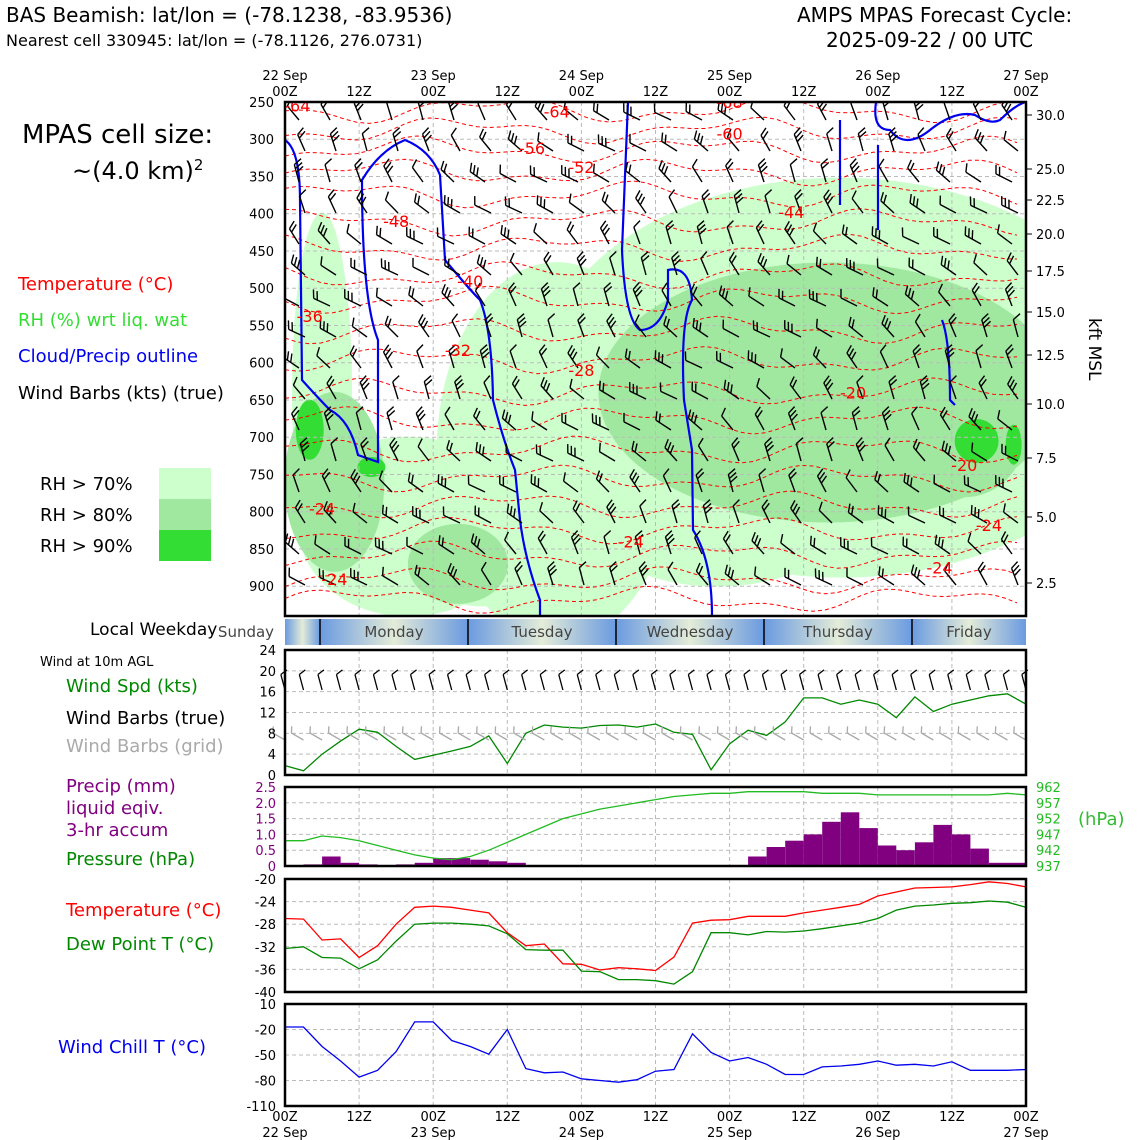 The width and height of the screenshot is (1140, 1140). Describe the element at coordinates (1050, 235) in the screenshot. I see `height-tick-label: 20.0` at that location.